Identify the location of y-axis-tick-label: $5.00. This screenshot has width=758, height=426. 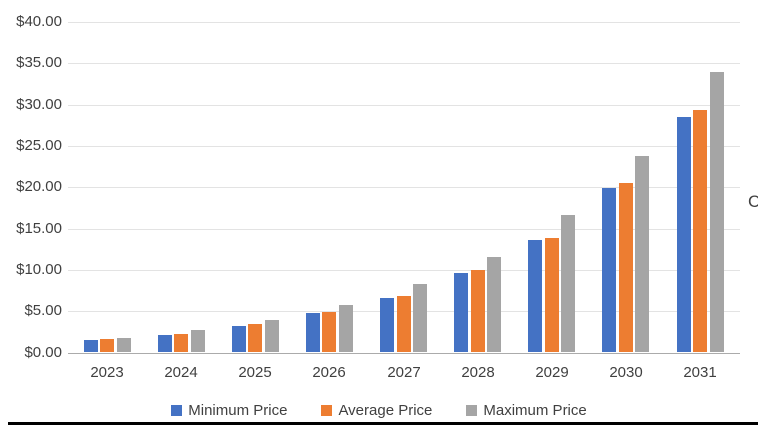
(43, 310).